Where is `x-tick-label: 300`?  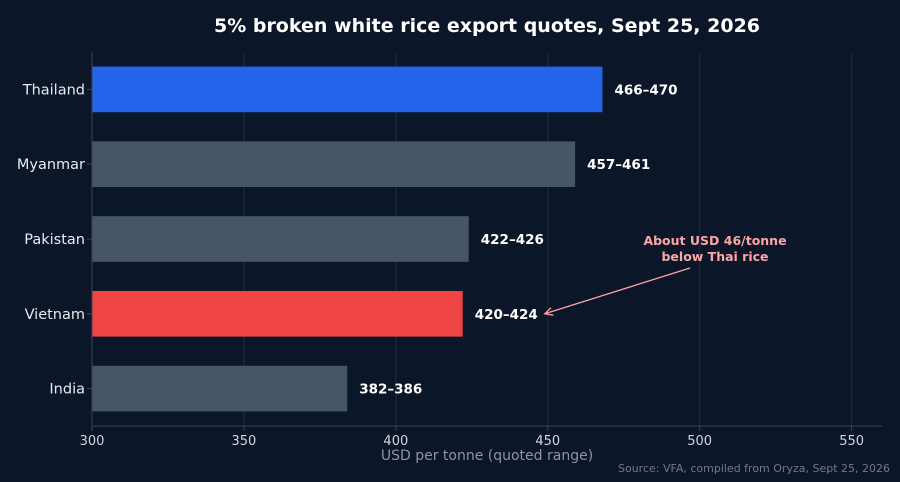 x-tick-label: 300 is located at coordinates (92, 441).